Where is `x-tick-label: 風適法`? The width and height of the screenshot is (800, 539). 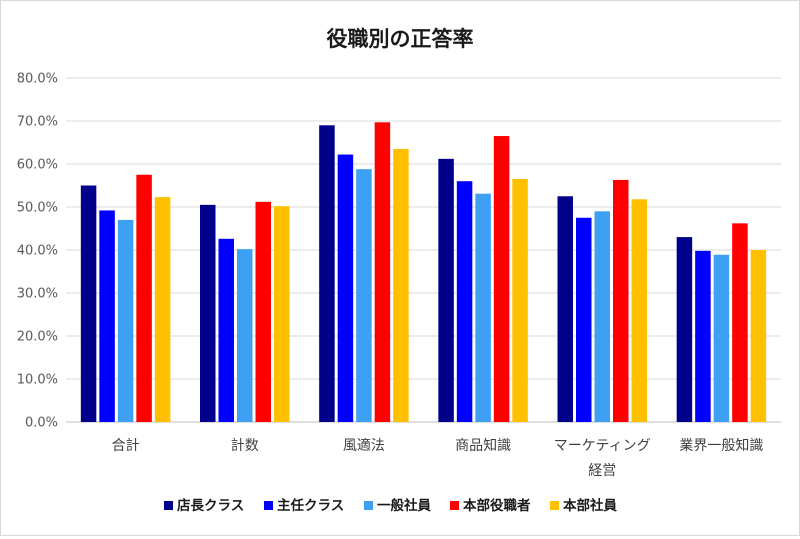
x-tick-label: 風適法 is located at coordinates (364, 445).